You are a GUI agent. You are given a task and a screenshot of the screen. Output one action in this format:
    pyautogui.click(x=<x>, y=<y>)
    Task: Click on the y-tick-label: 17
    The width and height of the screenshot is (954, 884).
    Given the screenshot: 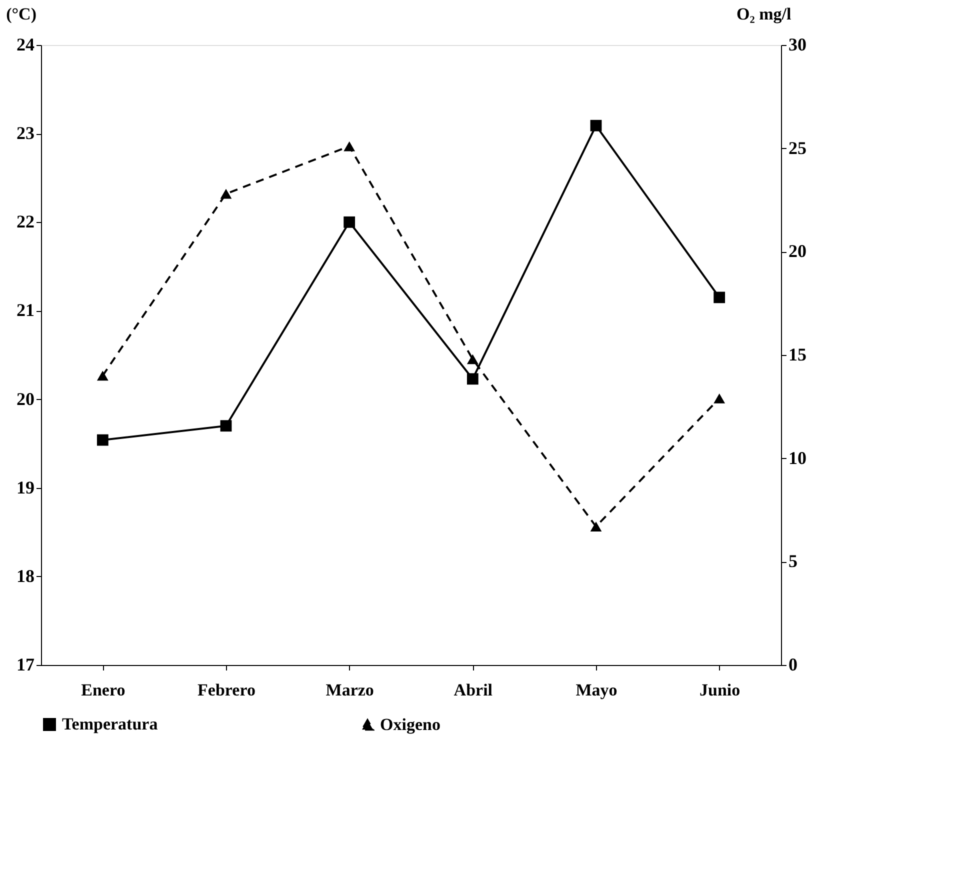 What is the action you would take?
    pyautogui.click(x=25, y=664)
    